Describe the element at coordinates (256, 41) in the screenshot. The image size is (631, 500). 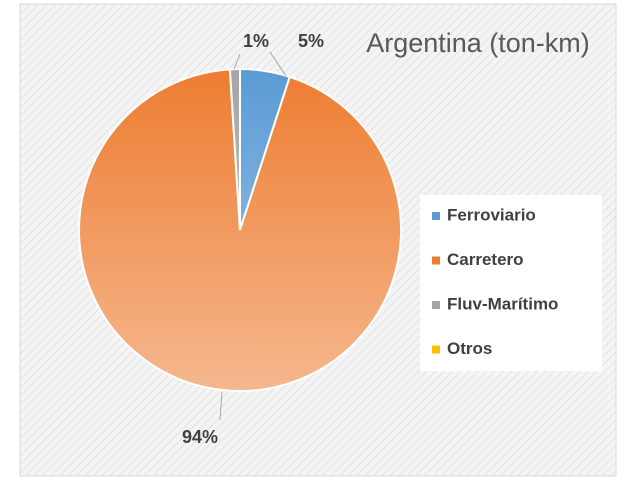
I see `data-label: 1%` at that location.